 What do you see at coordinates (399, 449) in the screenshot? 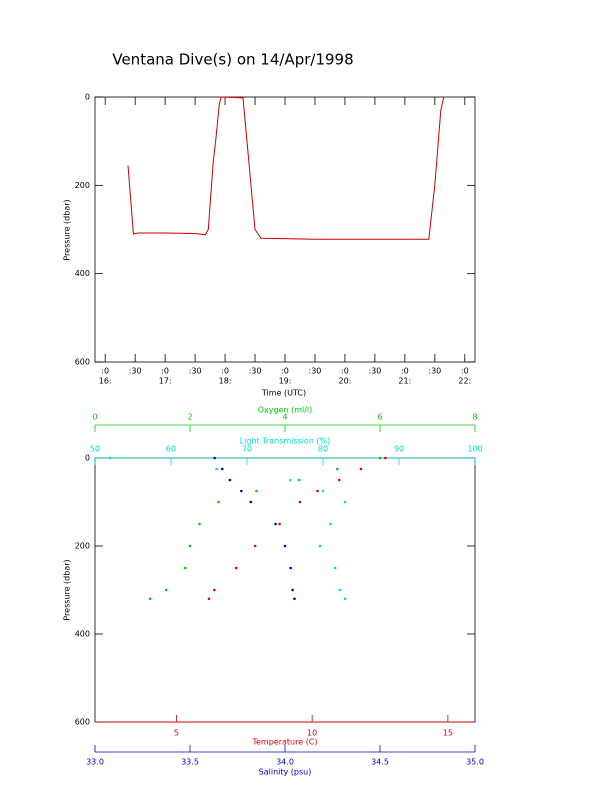
I see `x-tick-label: 90` at bounding box center [399, 449].